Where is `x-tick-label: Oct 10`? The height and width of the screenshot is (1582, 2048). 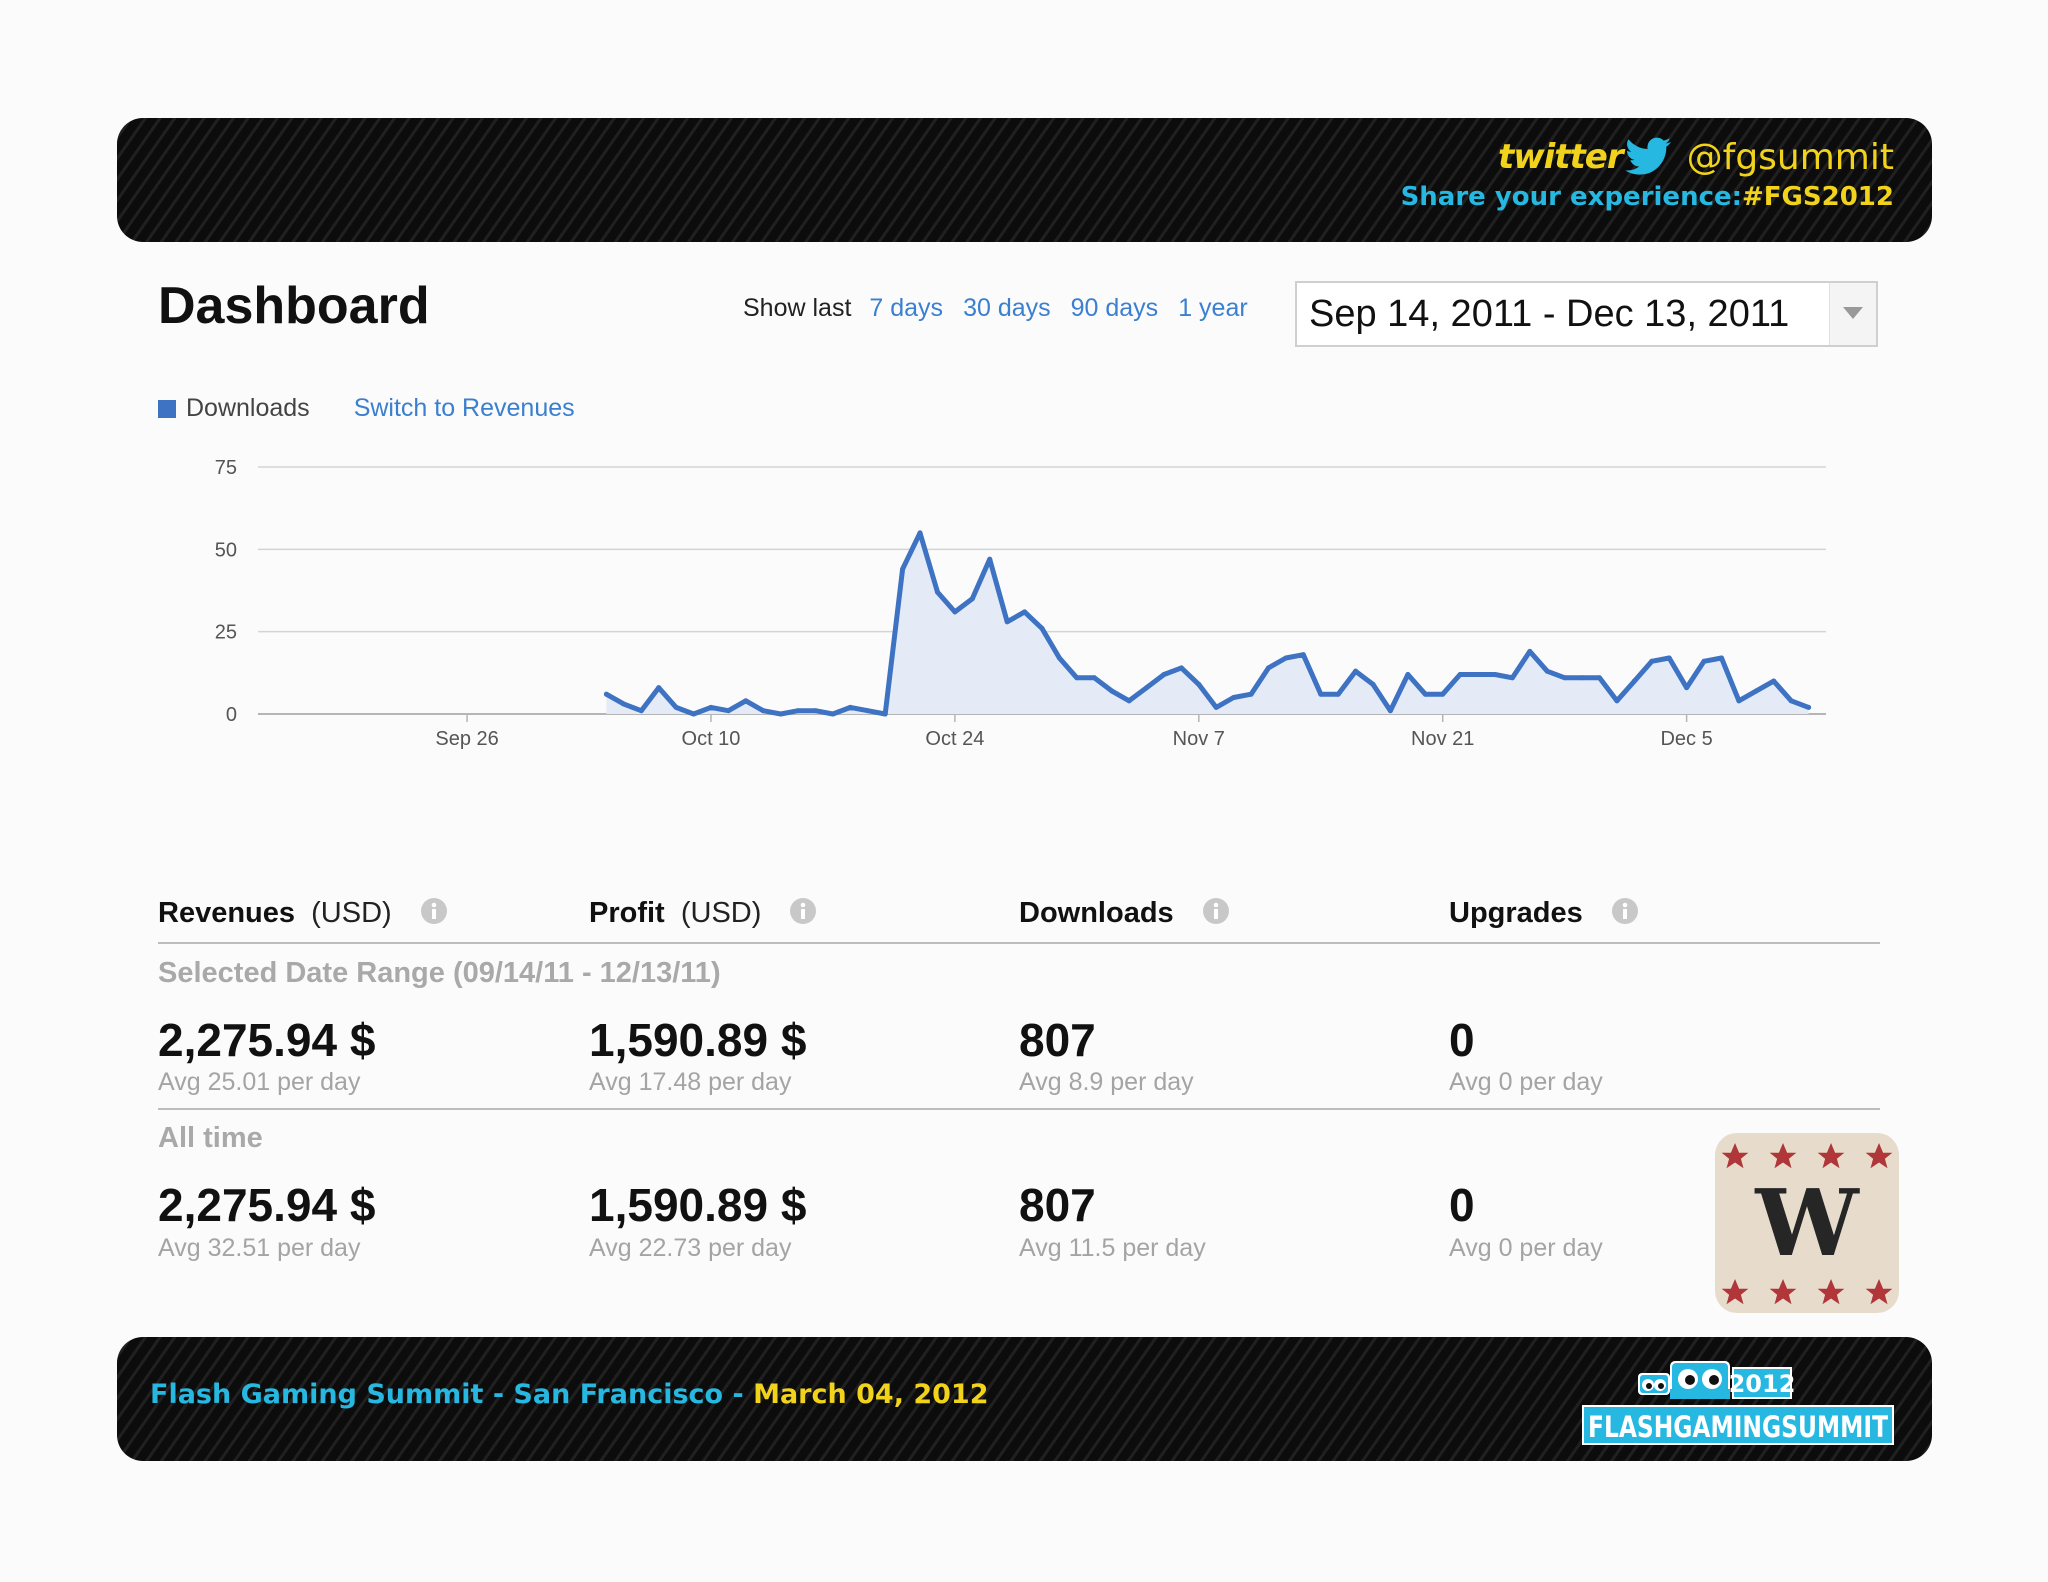
x-tick-label: Oct 10 is located at coordinates (711, 739).